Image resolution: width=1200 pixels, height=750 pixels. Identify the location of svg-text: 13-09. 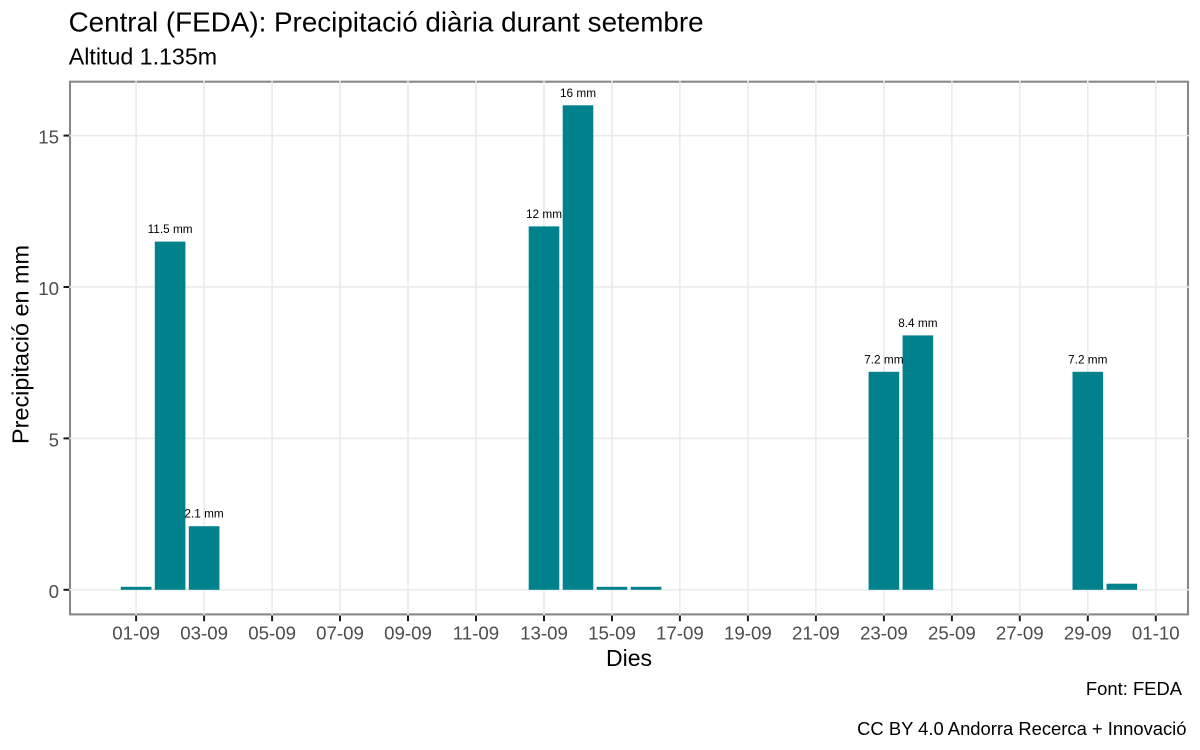
(544, 633).